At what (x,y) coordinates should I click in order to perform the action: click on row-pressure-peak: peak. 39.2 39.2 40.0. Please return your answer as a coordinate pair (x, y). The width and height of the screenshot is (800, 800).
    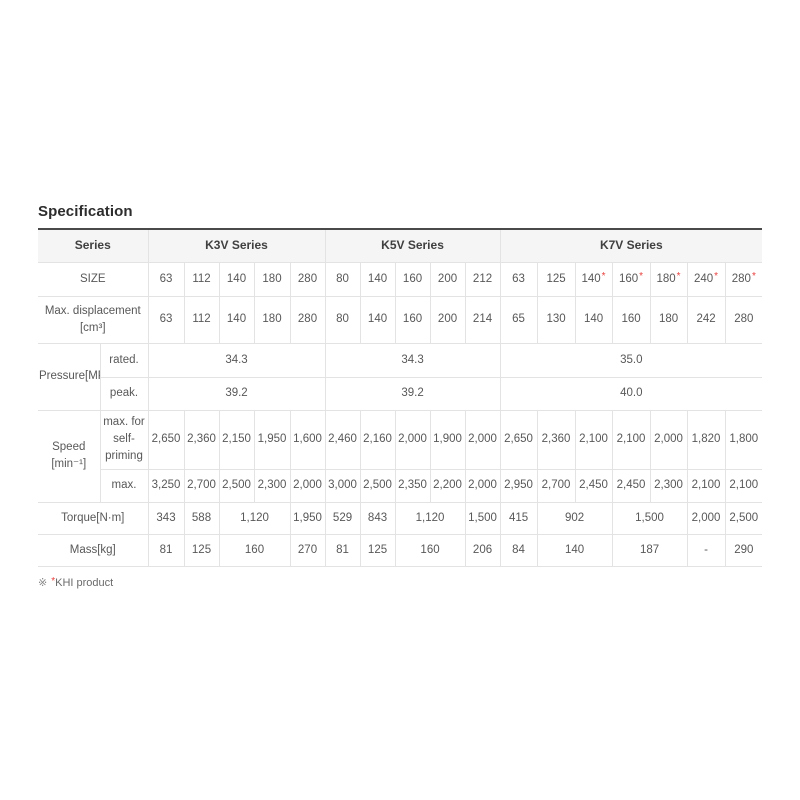
    Looking at the image, I should click on (400, 393).